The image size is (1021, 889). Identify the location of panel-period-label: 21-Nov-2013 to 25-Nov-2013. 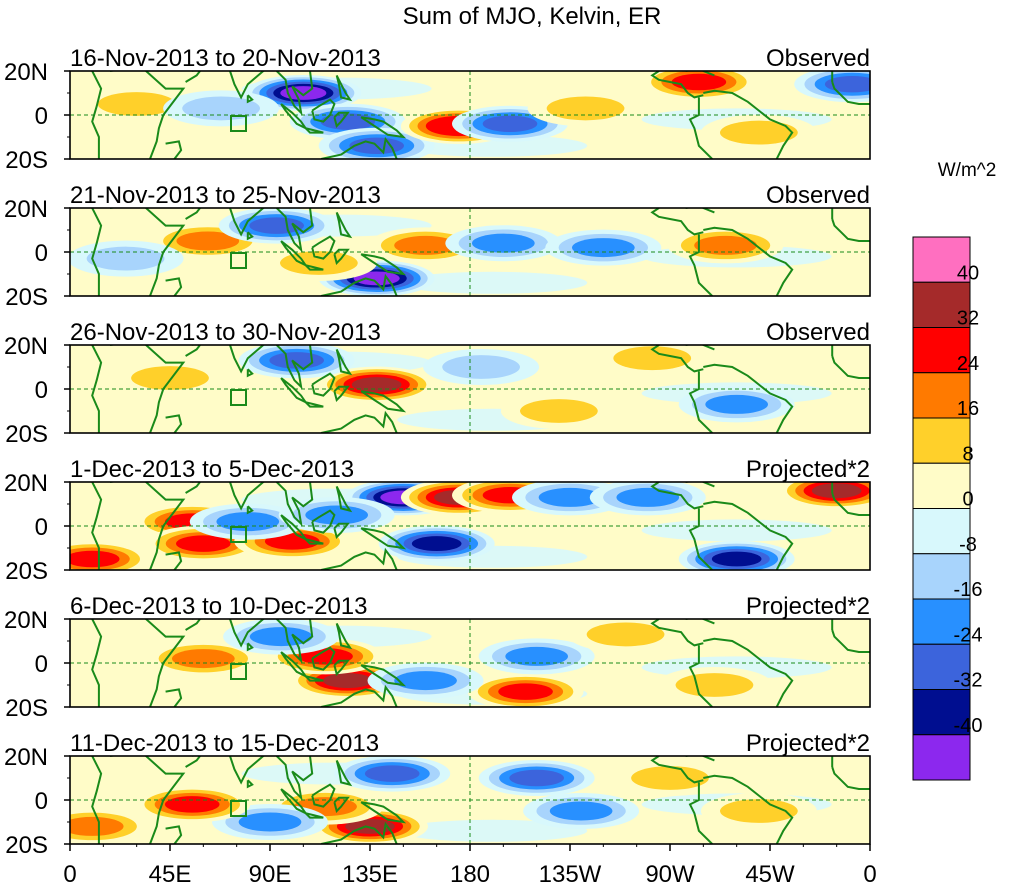
(225, 195).